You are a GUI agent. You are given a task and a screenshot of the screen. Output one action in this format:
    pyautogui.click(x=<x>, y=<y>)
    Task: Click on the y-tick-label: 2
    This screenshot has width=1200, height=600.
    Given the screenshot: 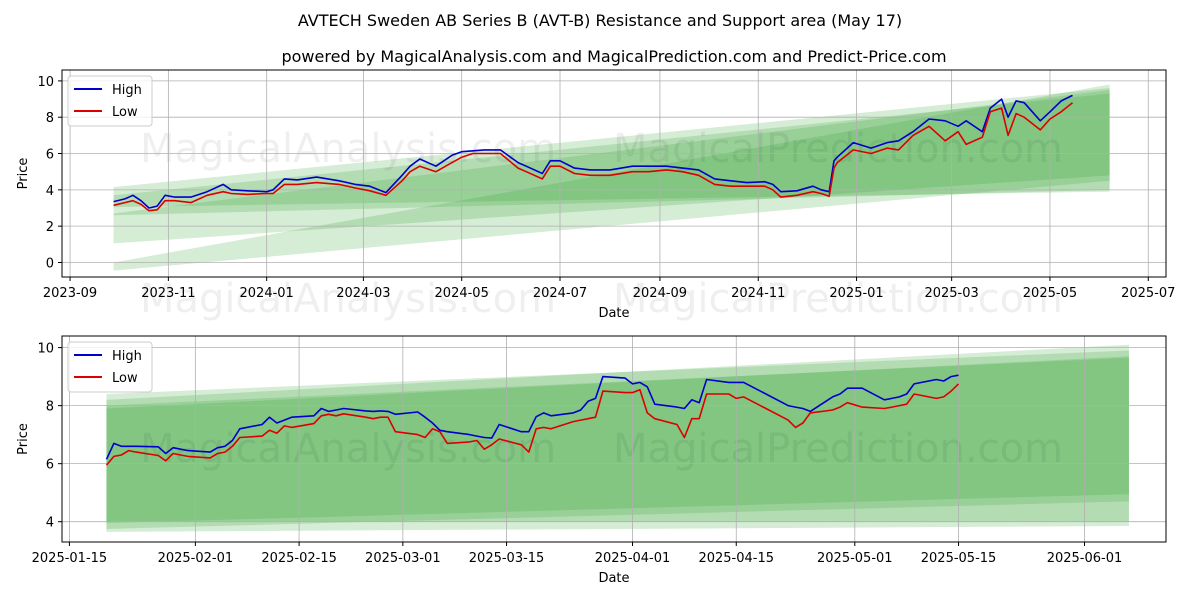 What is the action you would take?
    pyautogui.click(x=50, y=227)
    